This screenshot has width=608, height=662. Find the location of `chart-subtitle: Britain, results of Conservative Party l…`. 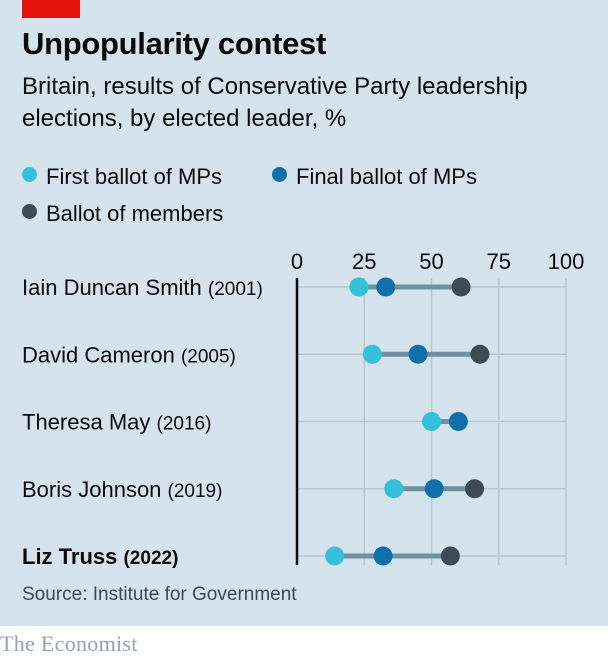

chart-subtitle: Britain, results of Conservative Party l… is located at coordinates (275, 102).